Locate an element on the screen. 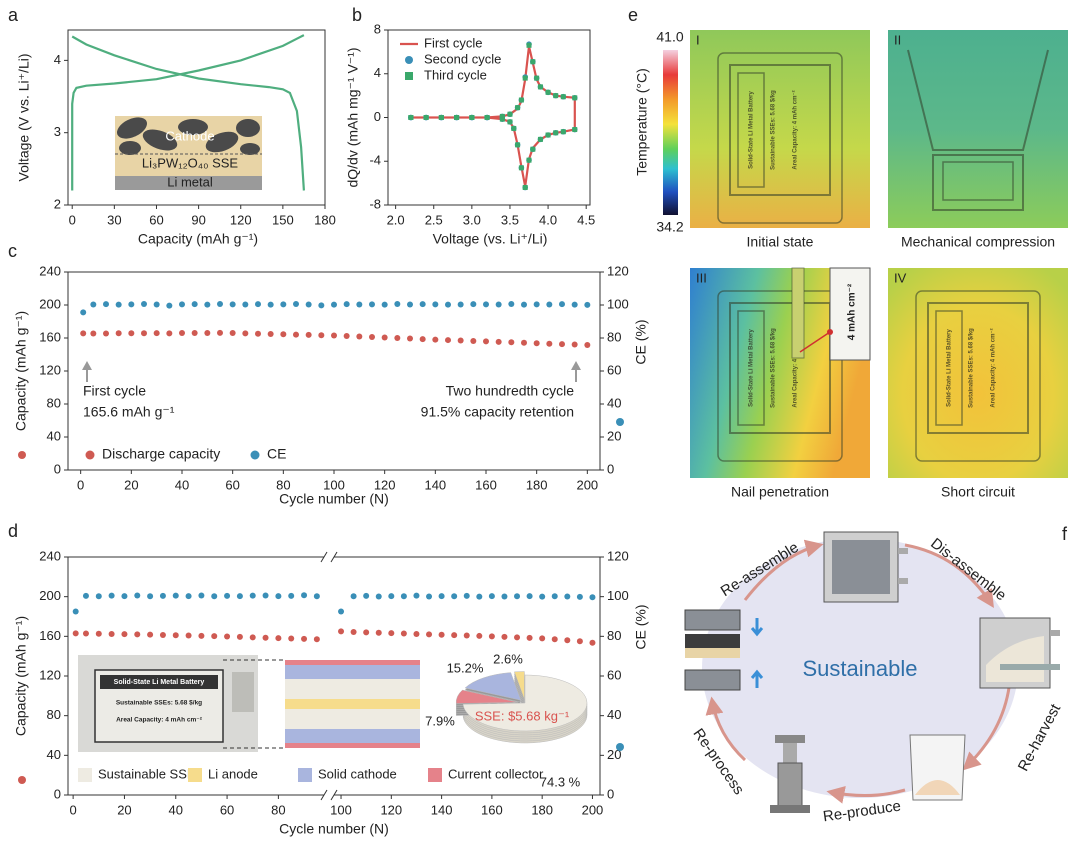 The image size is (1080, 841). x-axis-label: Voltage (vs. Li⁺/Li) is located at coordinates (490, 239).